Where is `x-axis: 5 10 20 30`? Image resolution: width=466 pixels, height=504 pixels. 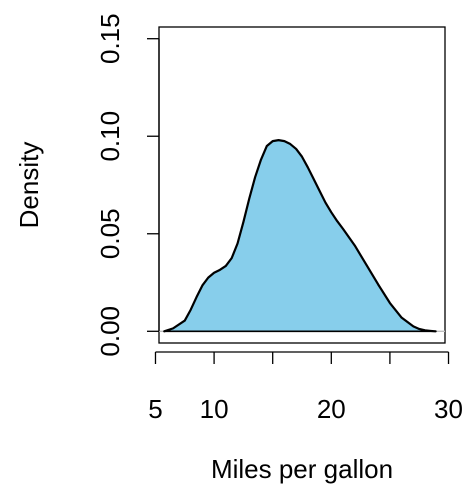
x-axis: 5 10 20 30 is located at coordinates (305, 387).